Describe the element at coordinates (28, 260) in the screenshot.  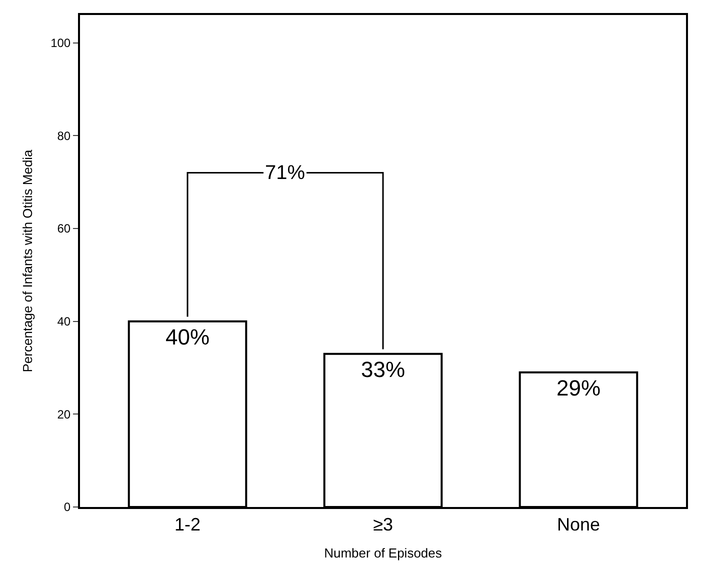
I see `y-axis-title: Percentage of Infants with Otitis Media` at that location.